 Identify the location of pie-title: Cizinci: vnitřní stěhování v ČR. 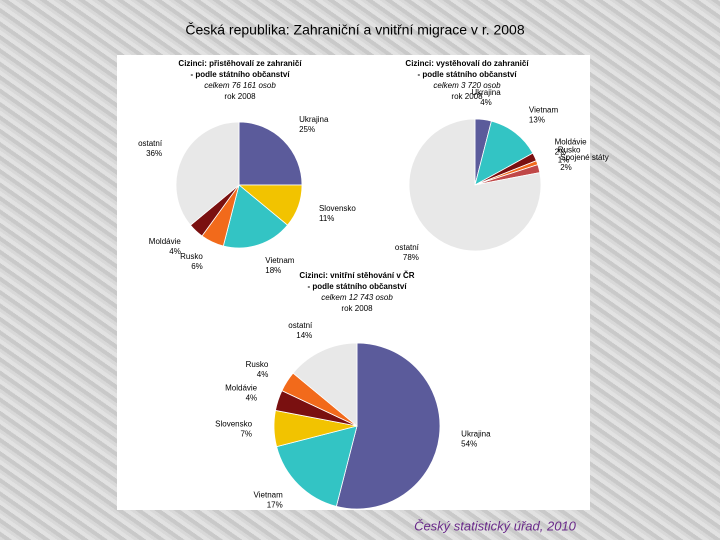
(356, 275).